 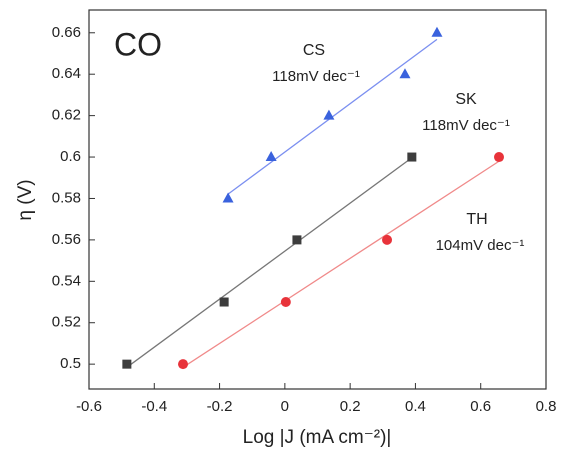 What do you see at coordinates (317, 437) in the screenshot?
I see `x-axis-label: Log |J (mA cm⁻²)|` at bounding box center [317, 437].